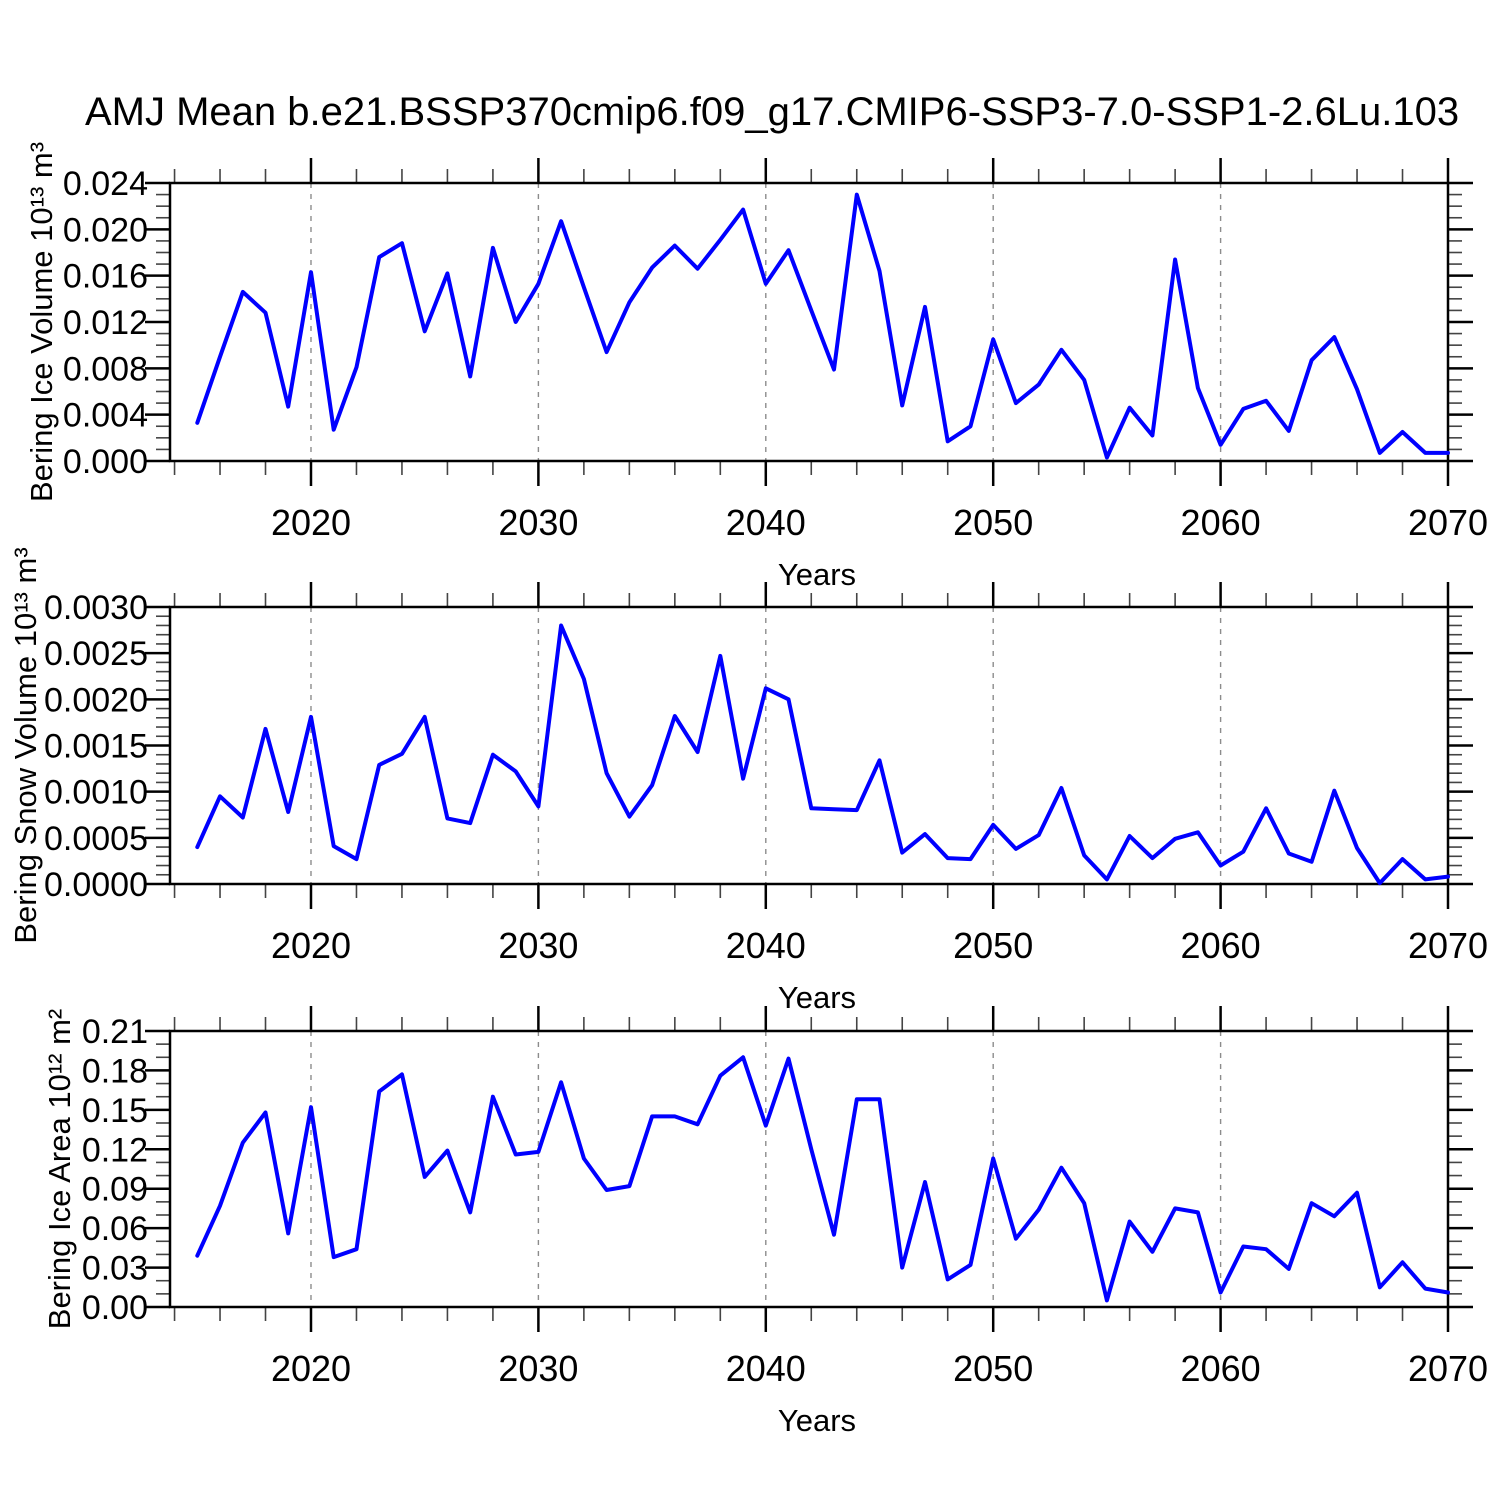 The width and height of the screenshot is (1500, 1500). What do you see at coordinates (41, 322) in the screenshot?
I see `y-axis-label: Bering Ice Volume 10¹³ m³` at bounding box center [41, 322].